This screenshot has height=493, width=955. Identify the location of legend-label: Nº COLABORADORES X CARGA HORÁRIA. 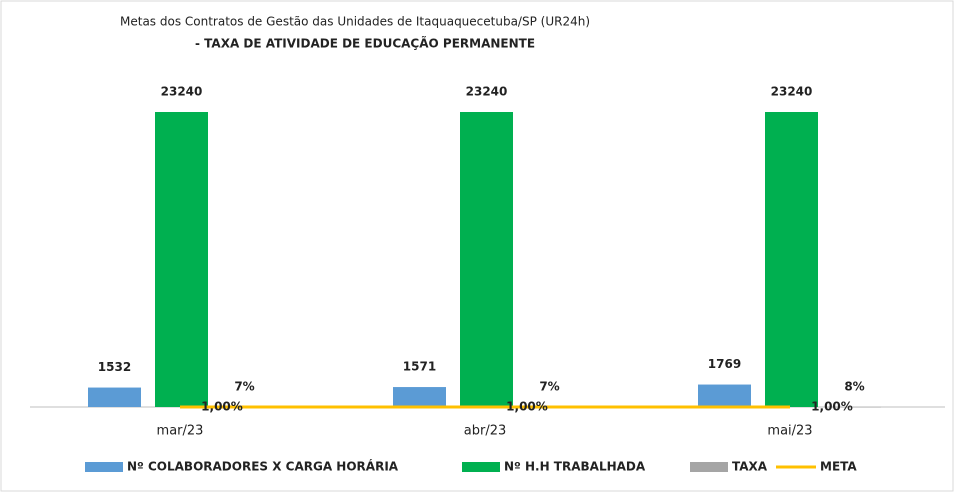
(263, 466).